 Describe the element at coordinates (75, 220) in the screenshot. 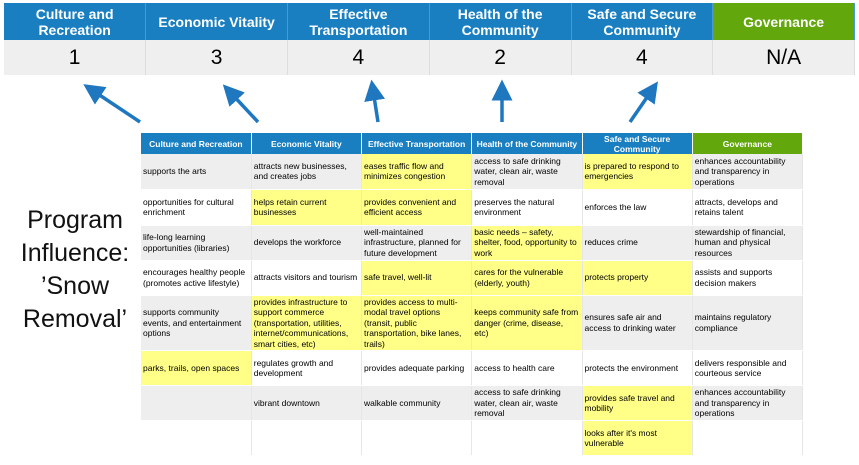

I see `label-line: Program` at that location.